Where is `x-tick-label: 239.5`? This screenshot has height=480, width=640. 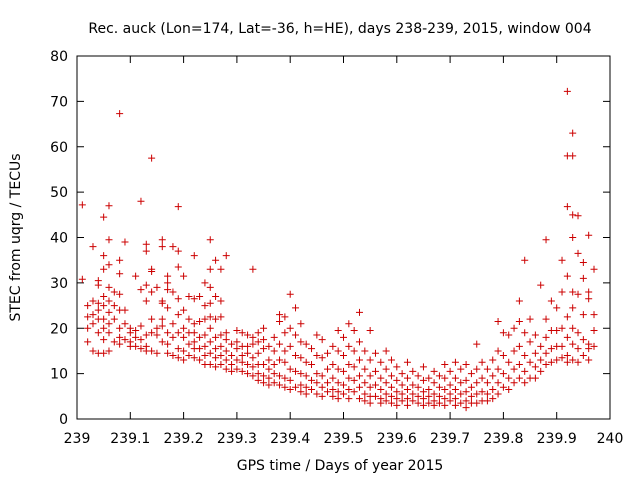
x-tick-label: 239.5 is located at coordinates (343, 439).